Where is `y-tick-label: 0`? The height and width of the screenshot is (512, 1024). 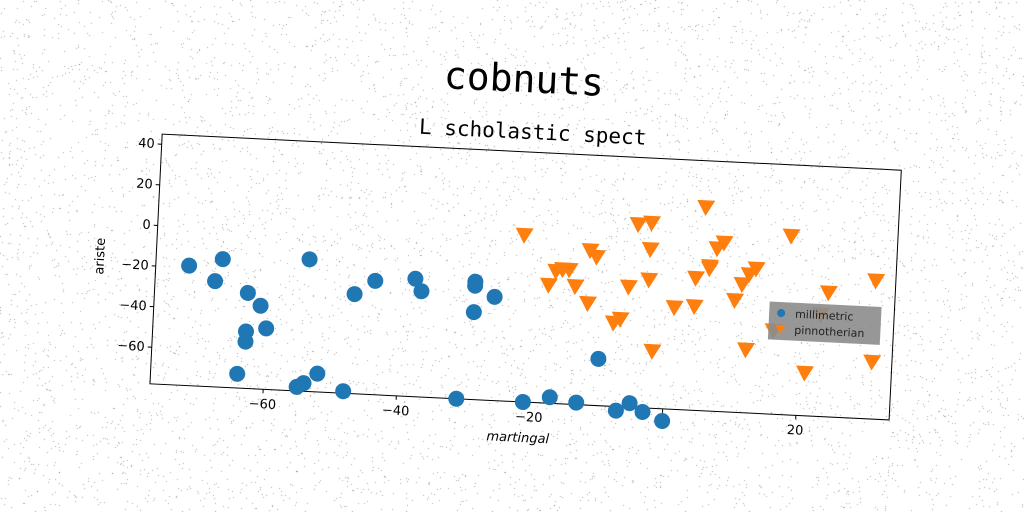
y-tick-label: 0 is located at coordinates (146, 225).